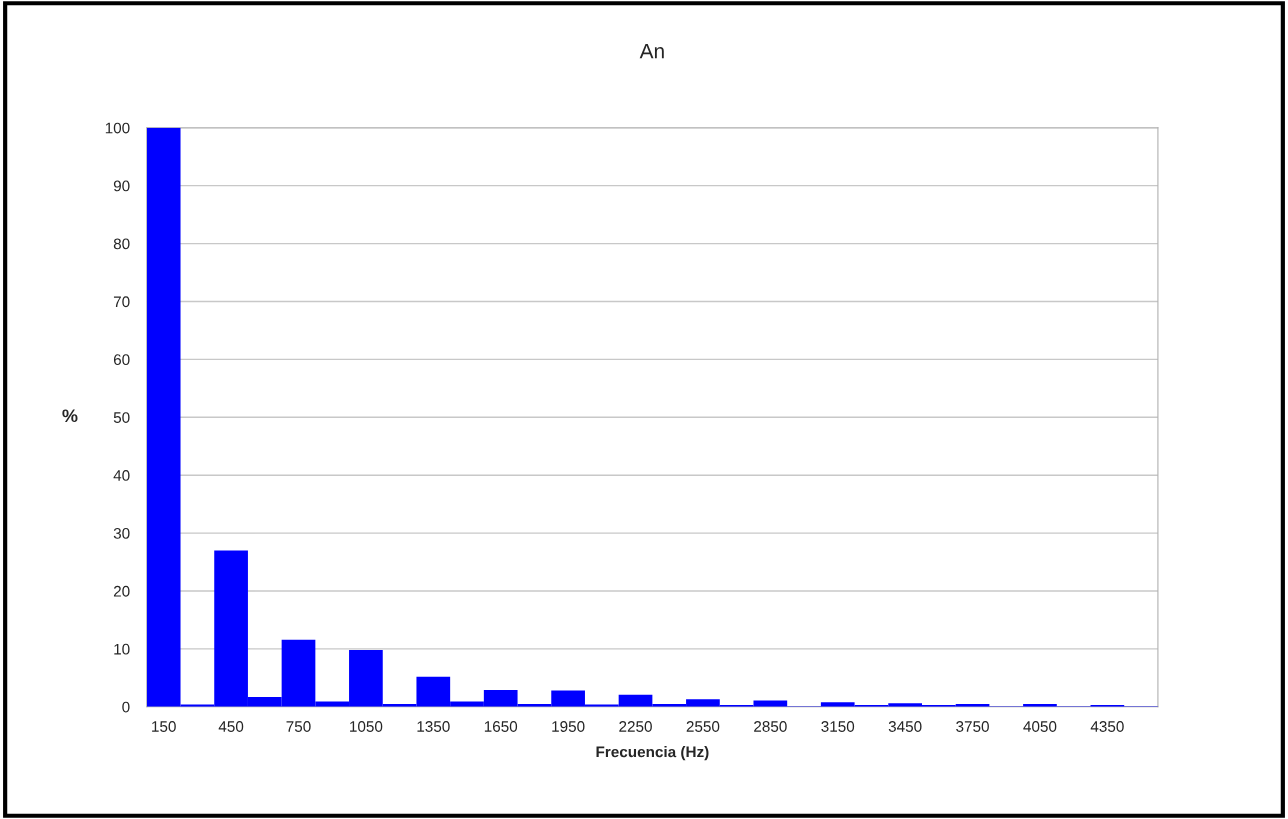 The image size is (1288, 819). I want to click on x-tick-label: 750, so click(298, 726).